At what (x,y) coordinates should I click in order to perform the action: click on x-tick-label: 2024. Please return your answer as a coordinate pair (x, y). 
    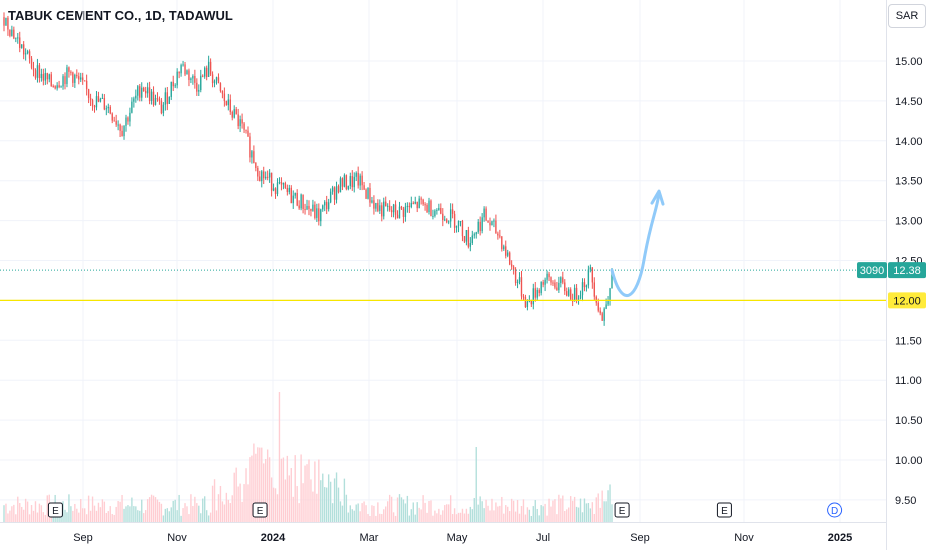
    Looking at the image, I should click on (273, 538).